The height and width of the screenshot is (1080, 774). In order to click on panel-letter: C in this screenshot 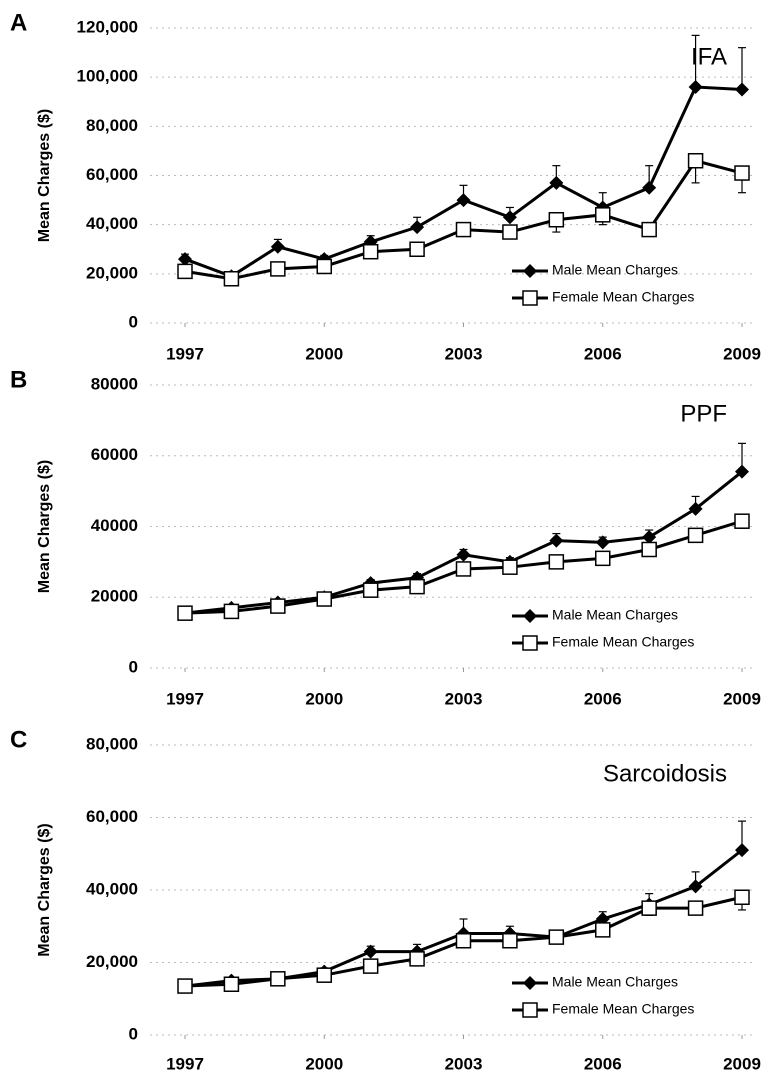, I will do `click(18, 739)`.